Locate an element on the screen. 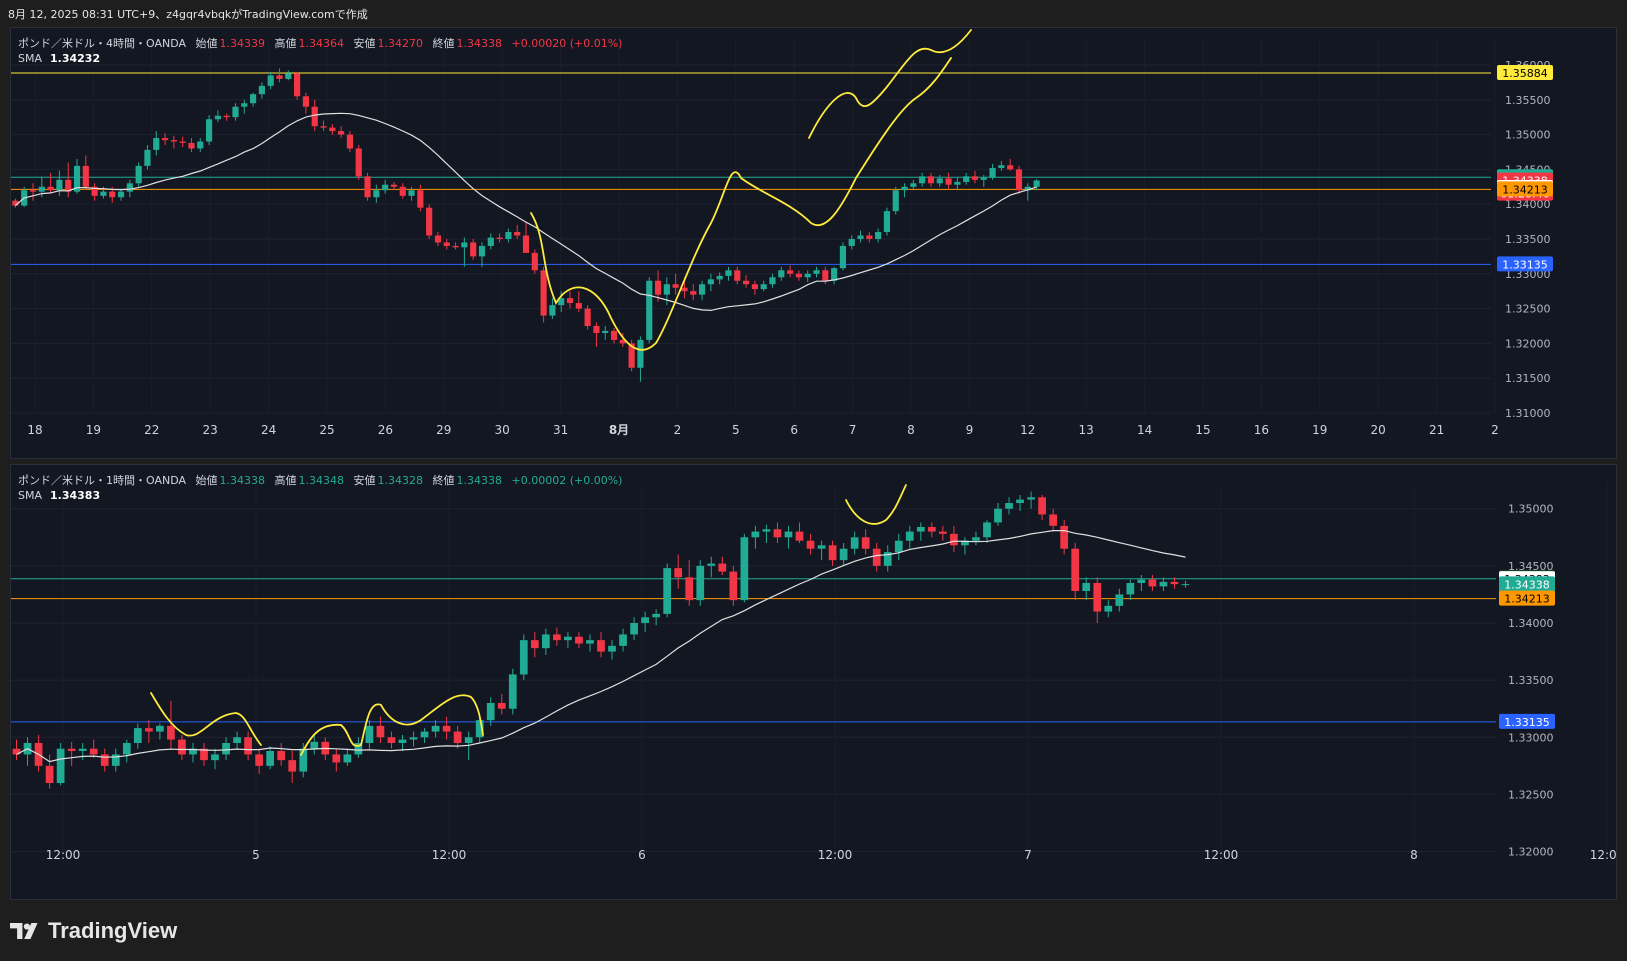  low-value: 1.34270 is located at coordinates (400, 43).